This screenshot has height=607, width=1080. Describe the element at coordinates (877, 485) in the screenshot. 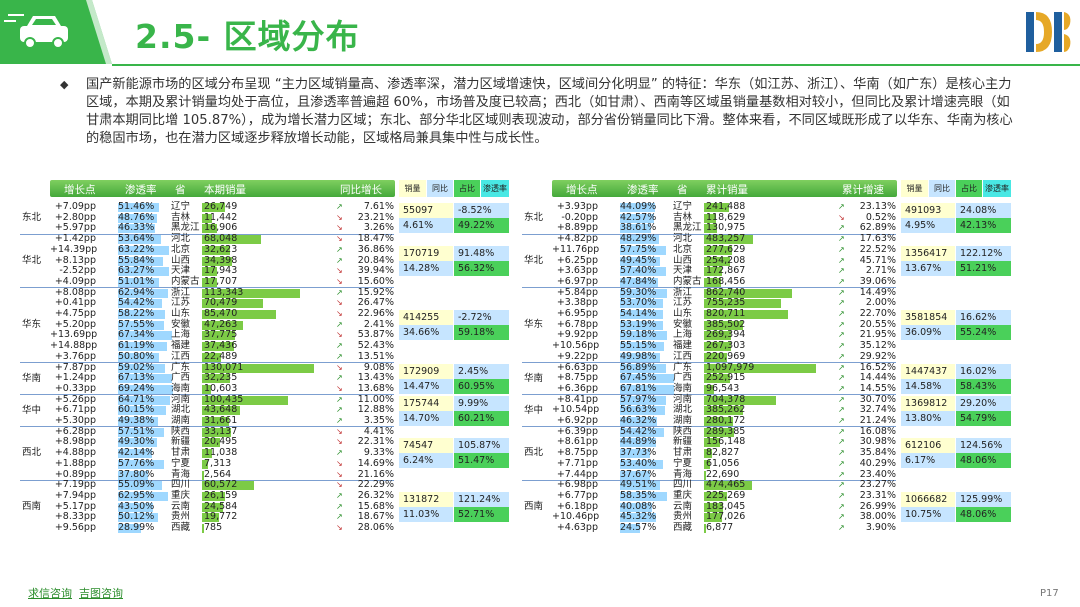

I see `yoy-growth: 23.27%` at that location.